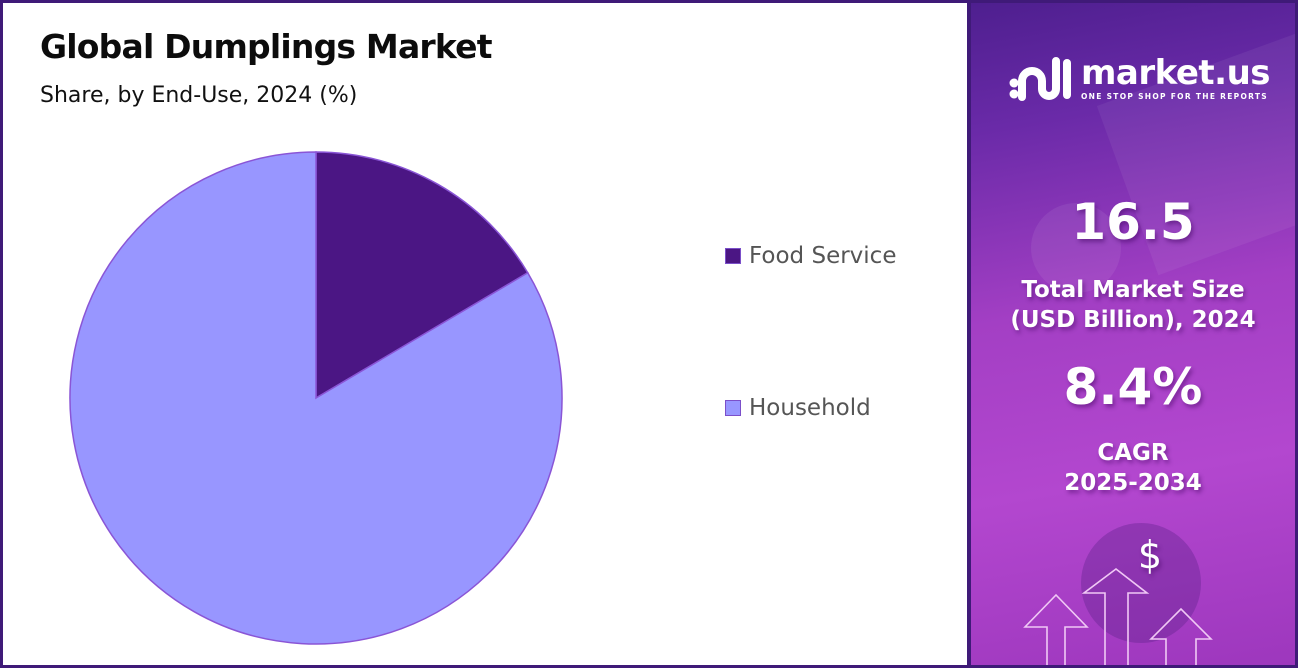 This screenshot has width=1298, height=668. I want to click on background-cup-shape, so click(1141, 583).